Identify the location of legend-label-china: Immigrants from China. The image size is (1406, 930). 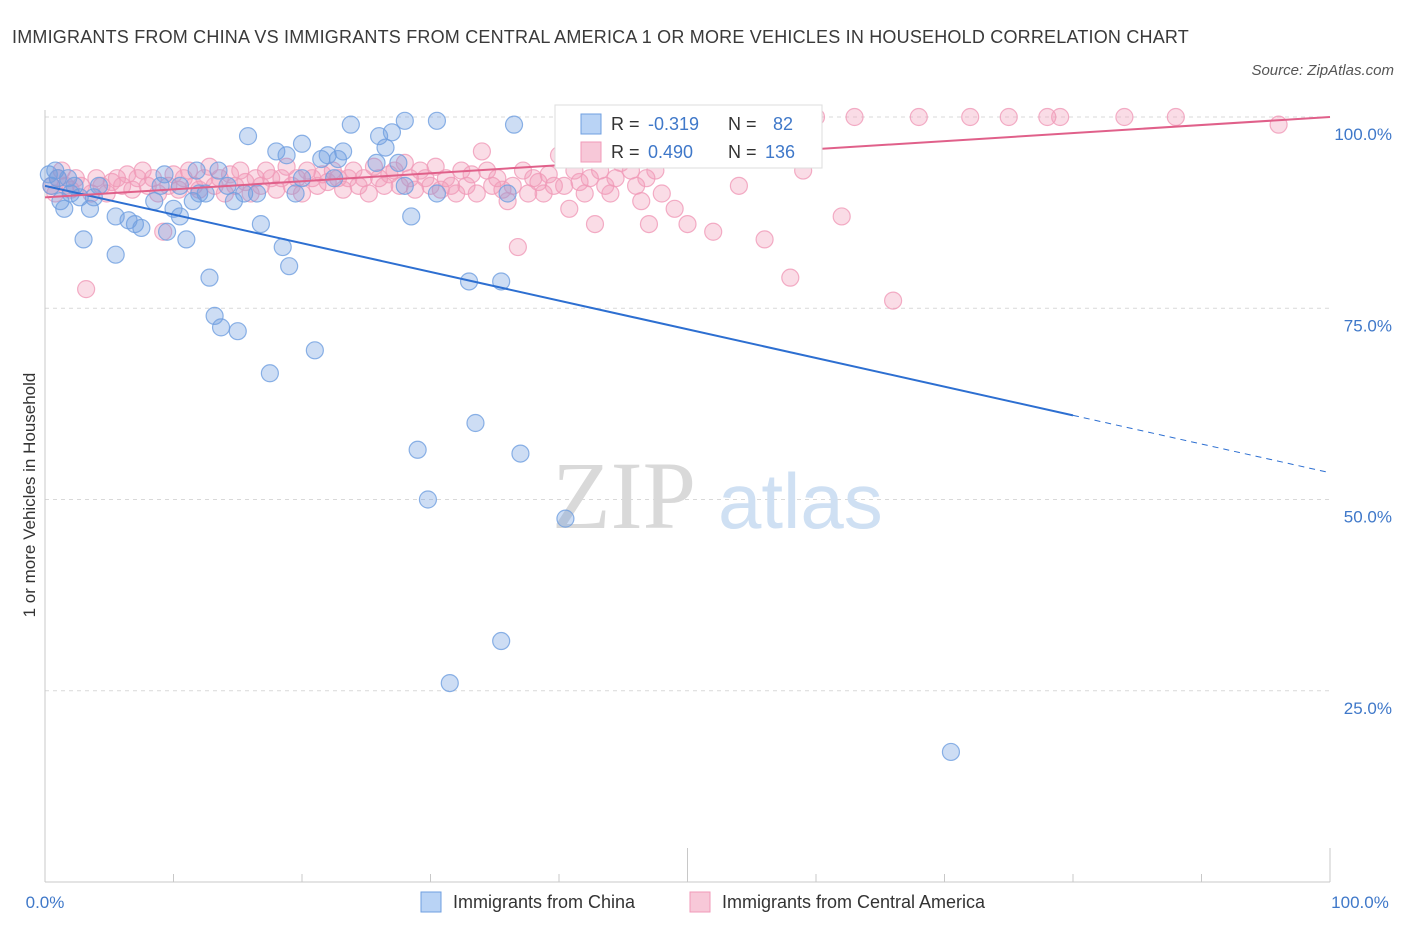
(544, 902).